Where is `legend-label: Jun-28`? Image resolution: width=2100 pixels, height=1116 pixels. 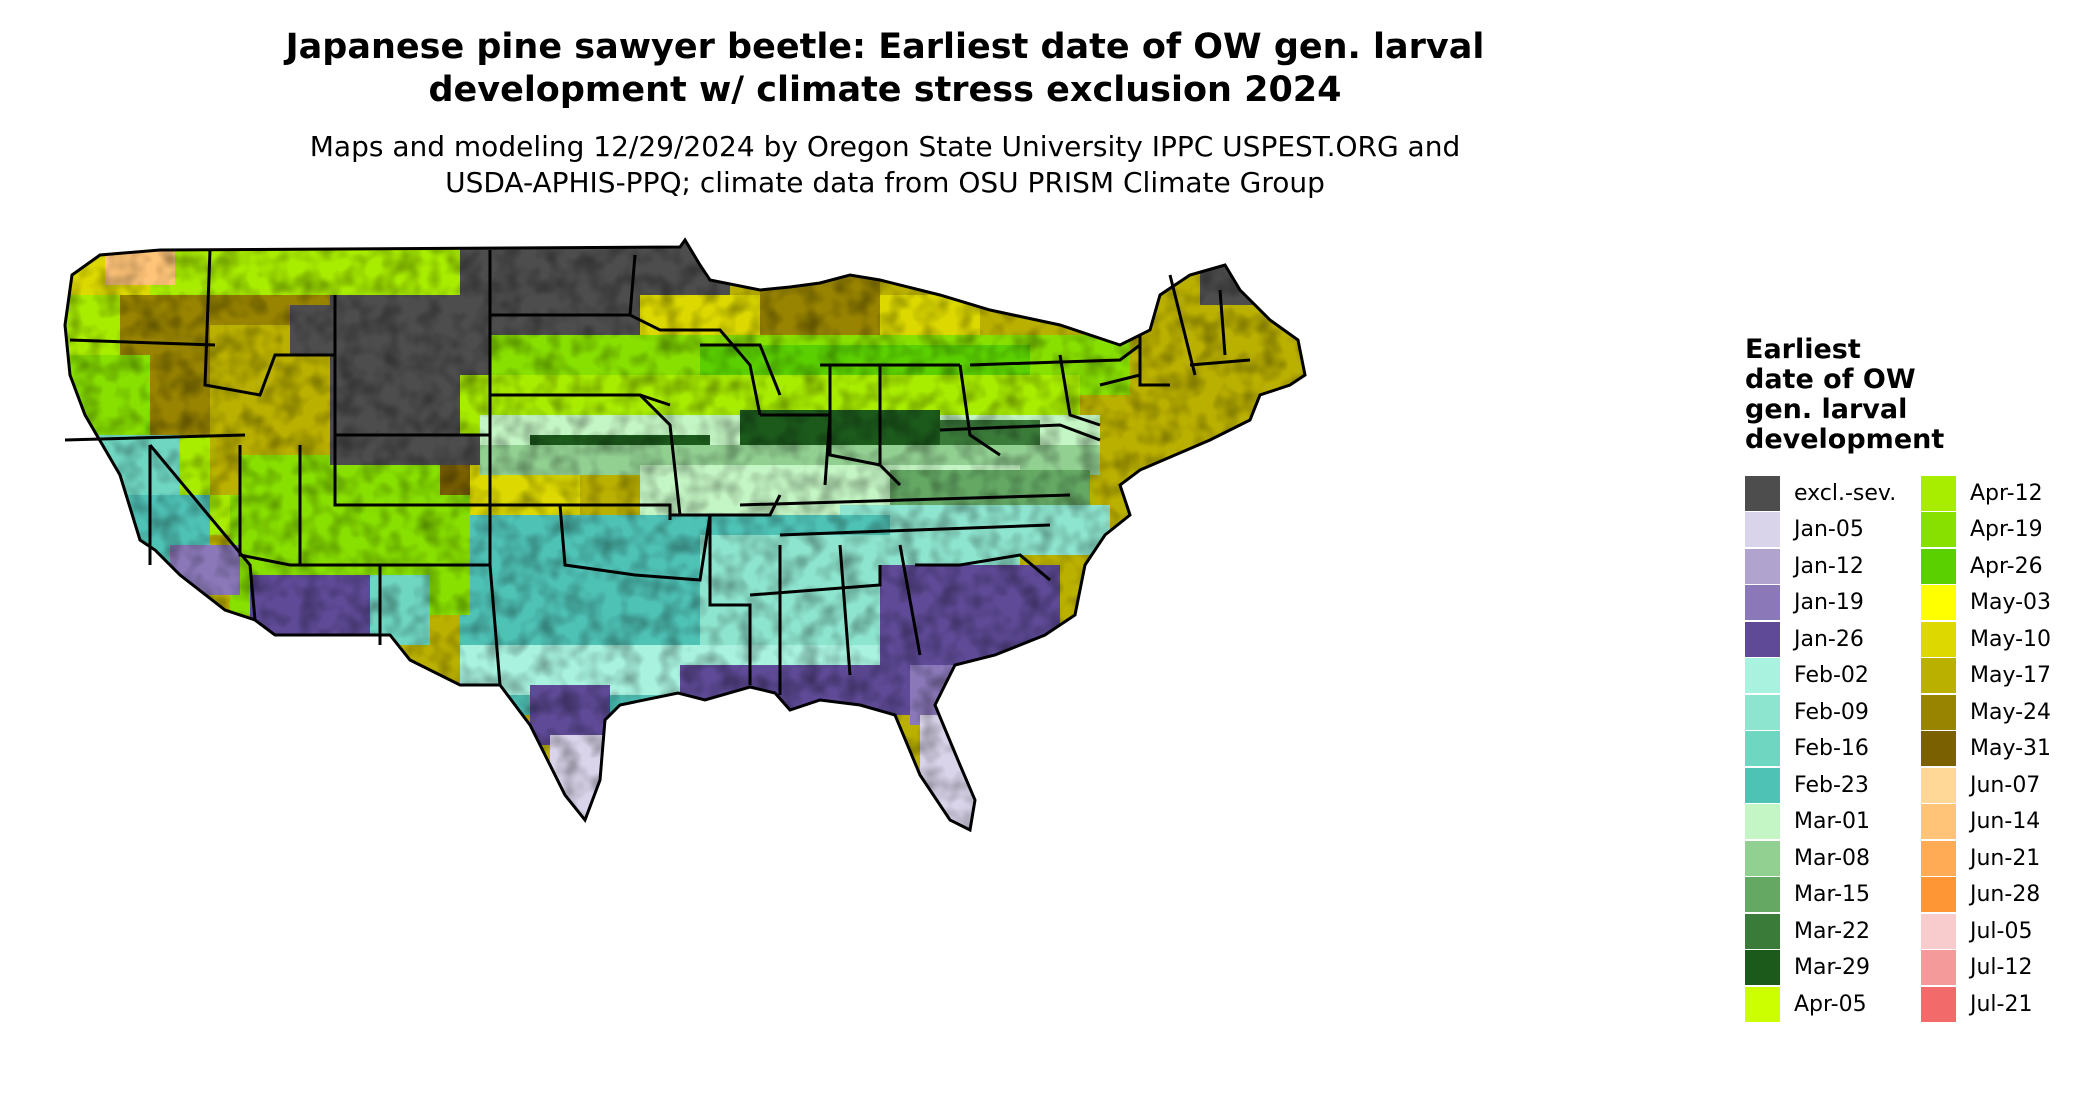
legend-label: Jun-28 is located at coordinates (2005, 895).